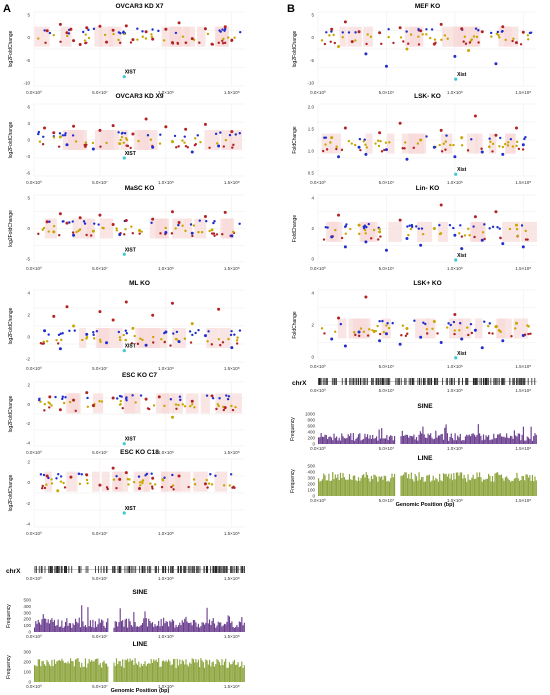 The height and width of the screenshot is (695, 550). Describe the element at coordinates (28, 198) in the screenshot. I see `y-tick: 5` at that location.